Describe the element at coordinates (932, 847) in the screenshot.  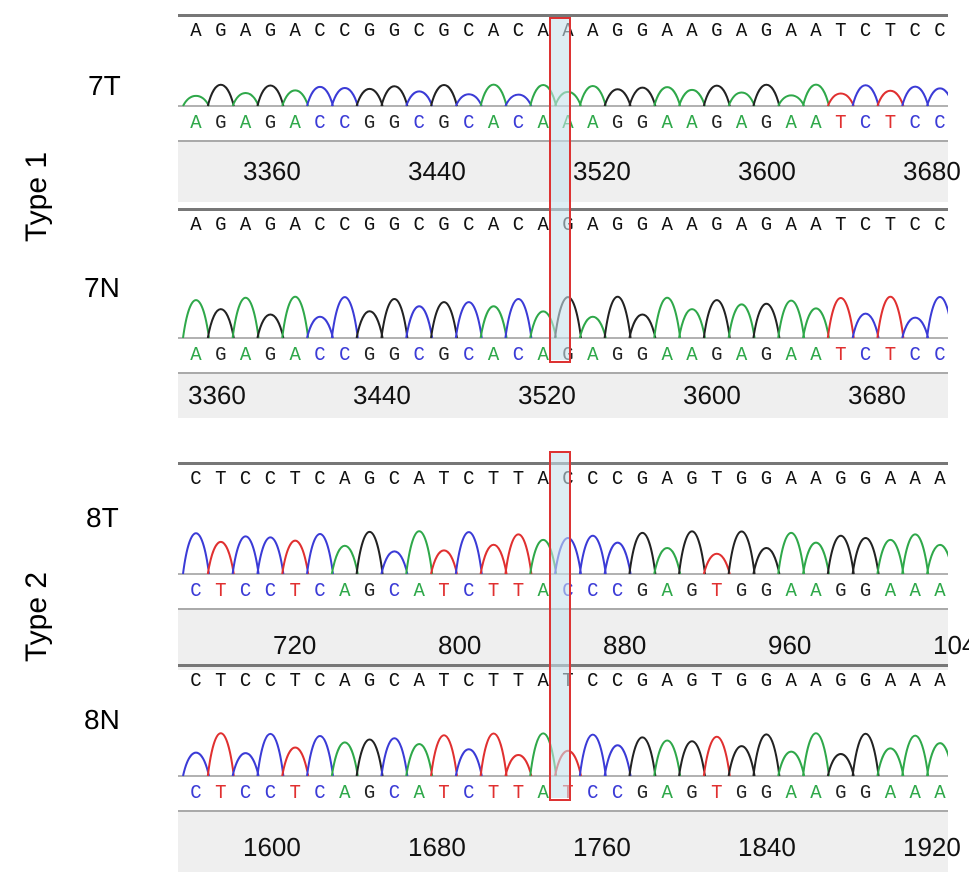
I see `axis-tick-label: 1920` at that location.